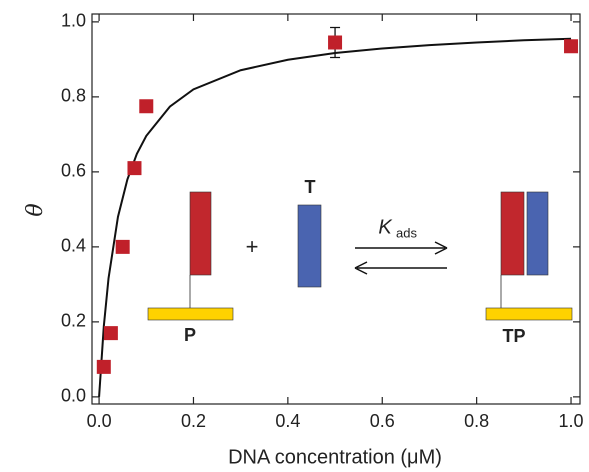  Describe the element at coordinates (571, 421) in the screenshot. I see `x-tick-label: 1.0` at that location.